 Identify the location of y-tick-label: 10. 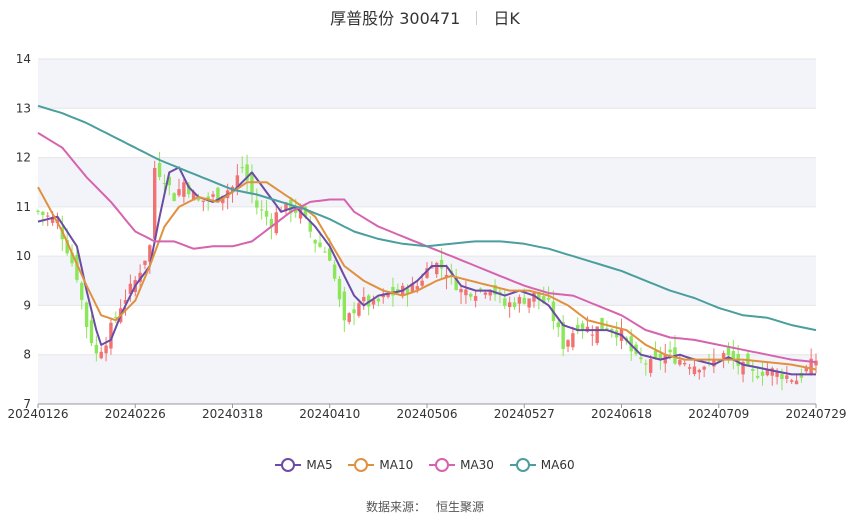
(23, 256).